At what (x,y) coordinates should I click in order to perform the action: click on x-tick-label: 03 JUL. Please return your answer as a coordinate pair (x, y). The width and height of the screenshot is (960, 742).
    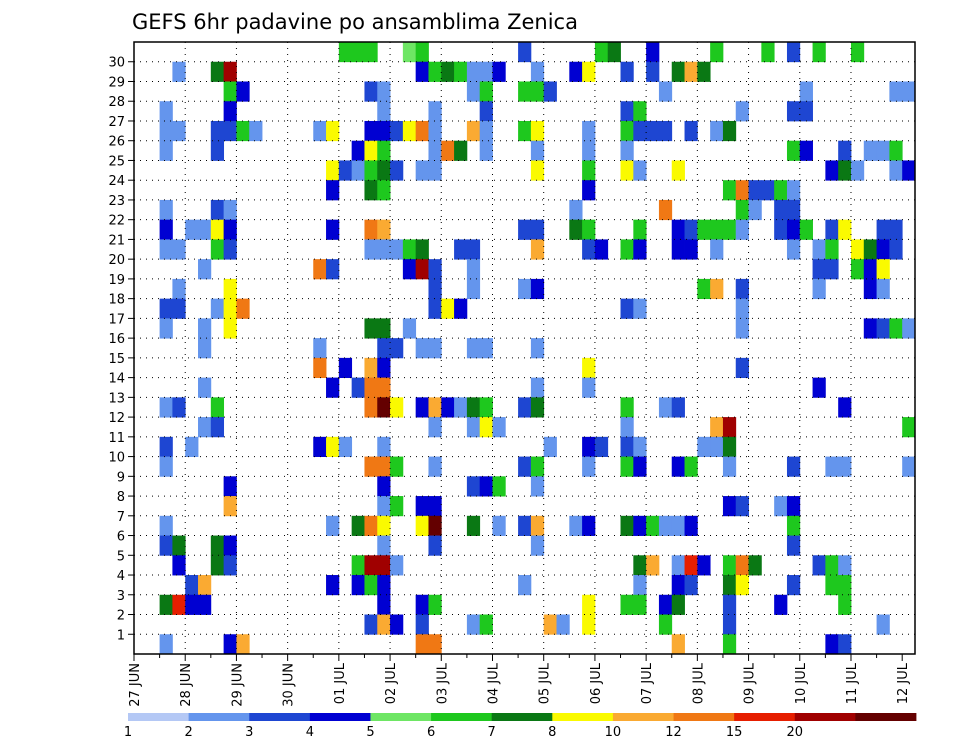
    Looking at the image, I should click on (442, 683).